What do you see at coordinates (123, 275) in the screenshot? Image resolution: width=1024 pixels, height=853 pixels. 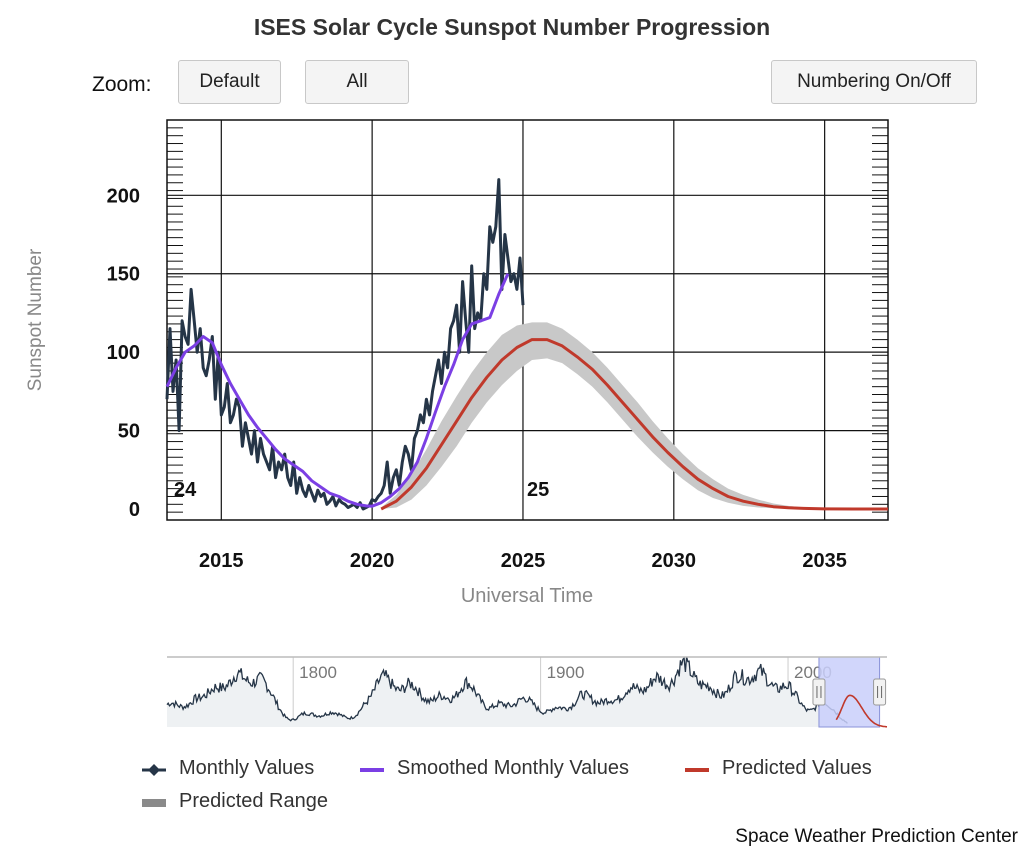 I see `y-tick-label: 150` at bounding box center [123, 275].